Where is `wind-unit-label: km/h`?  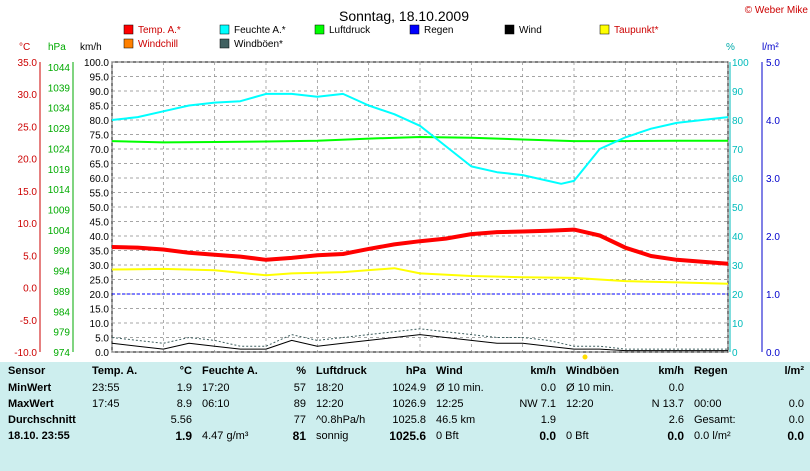 wind-unit-label: km/h is located at coordinates (91, 47).